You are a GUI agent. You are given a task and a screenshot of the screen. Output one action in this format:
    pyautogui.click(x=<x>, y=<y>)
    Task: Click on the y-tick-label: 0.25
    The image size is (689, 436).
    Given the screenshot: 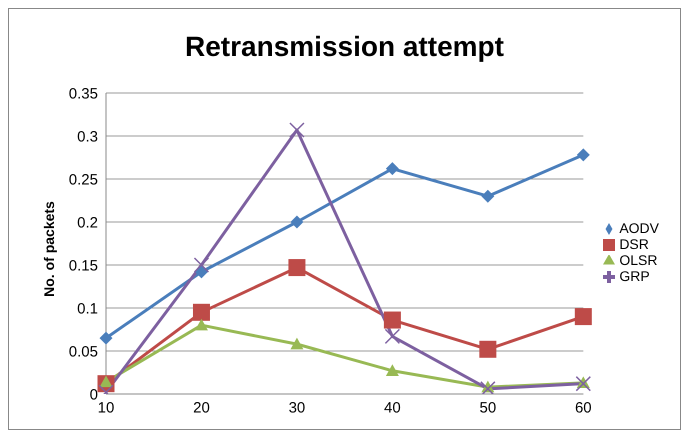 What is the action you would take?
    pyautogui.click(x=83, y=179)
    